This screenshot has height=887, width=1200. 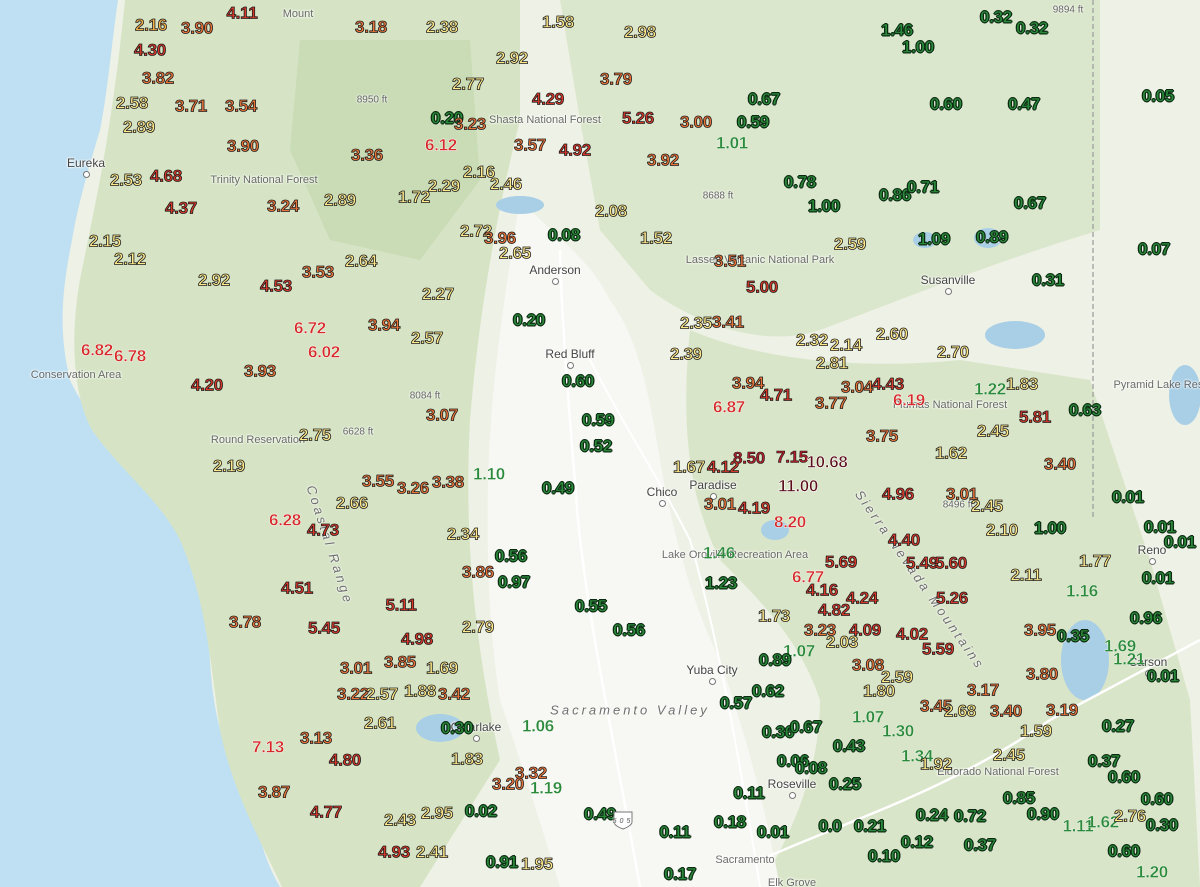 What do you see at coordinates (730, 822) in the screenshot?
I see `precip-value-label: 0.18` at bounding box center [730, 822].